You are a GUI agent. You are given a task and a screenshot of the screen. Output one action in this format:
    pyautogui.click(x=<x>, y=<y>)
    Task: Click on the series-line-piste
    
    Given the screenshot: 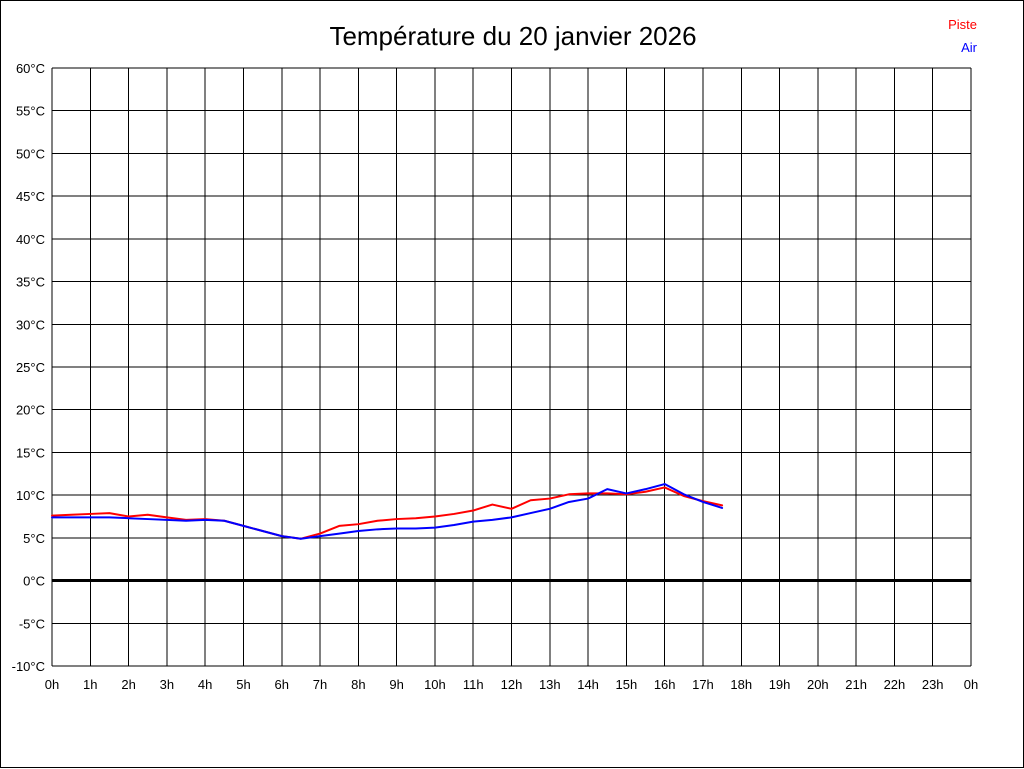 What is the action you would take?
    pyautogui.click(x=387, y=513)
    